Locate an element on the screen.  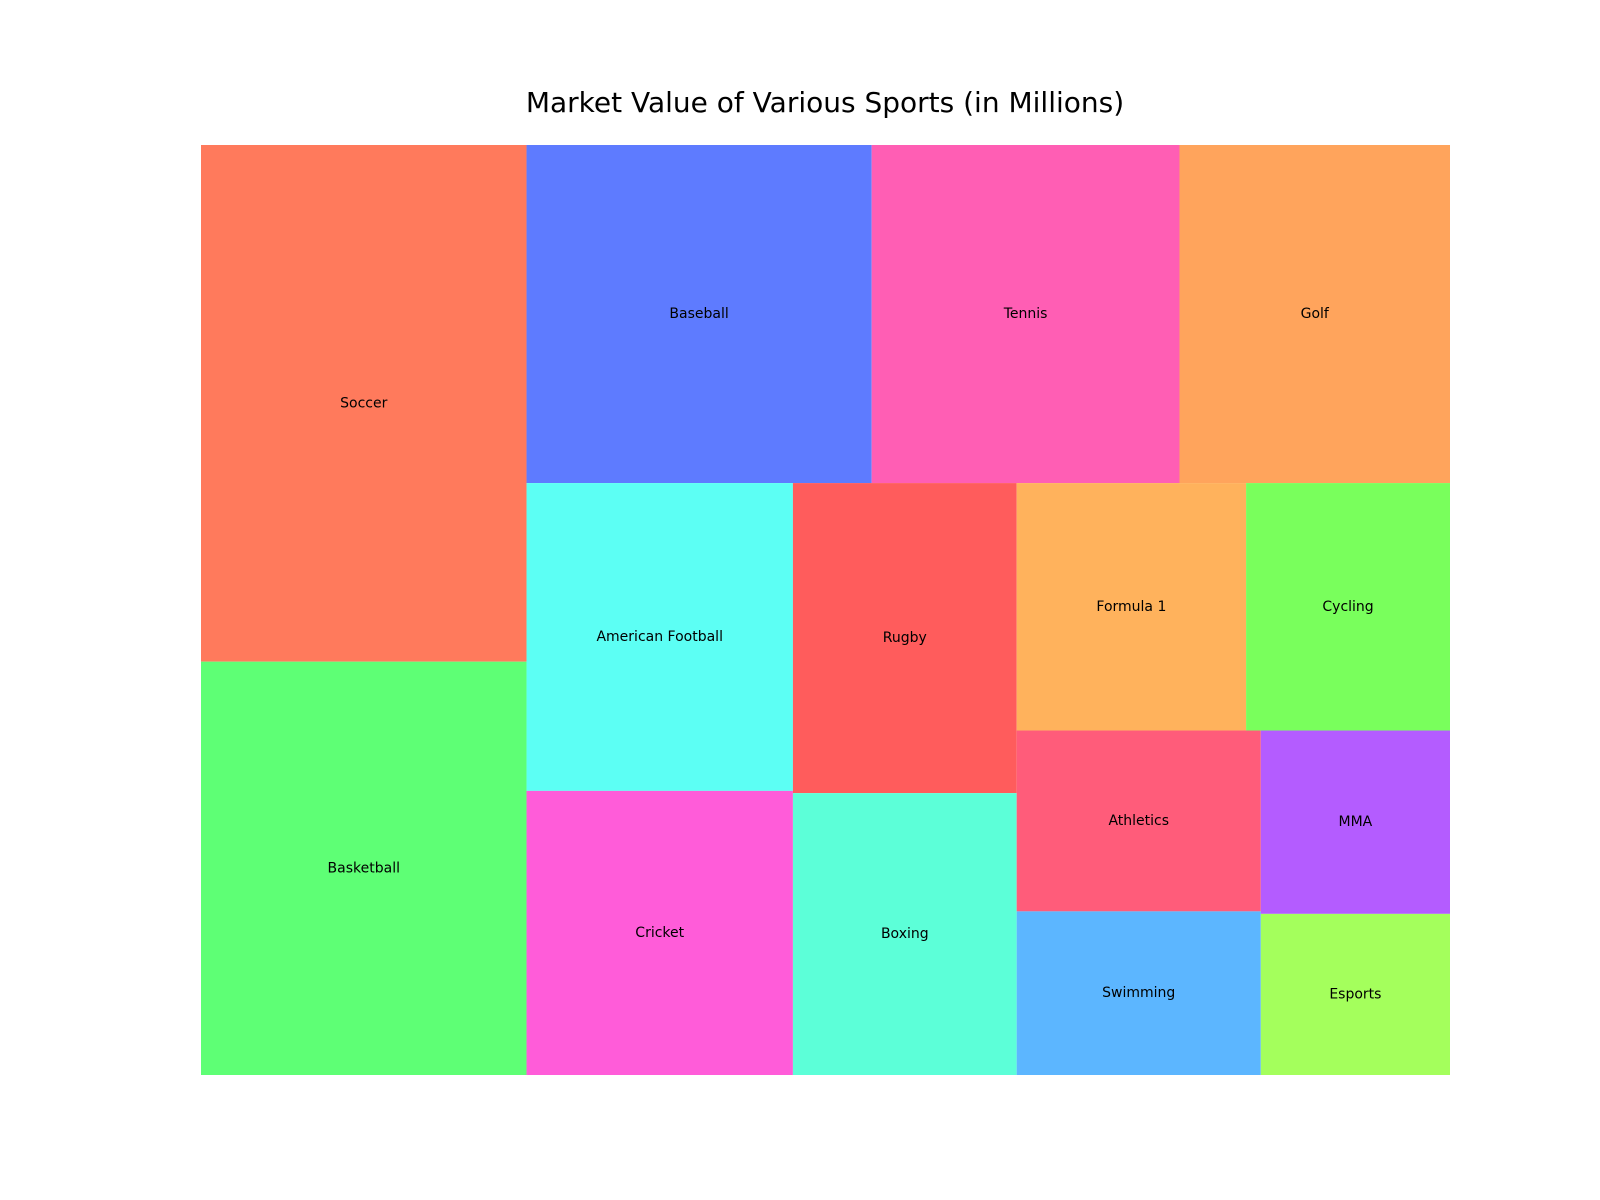
treemap-label-boxing: Boxing is located at coordinates (905, 934).